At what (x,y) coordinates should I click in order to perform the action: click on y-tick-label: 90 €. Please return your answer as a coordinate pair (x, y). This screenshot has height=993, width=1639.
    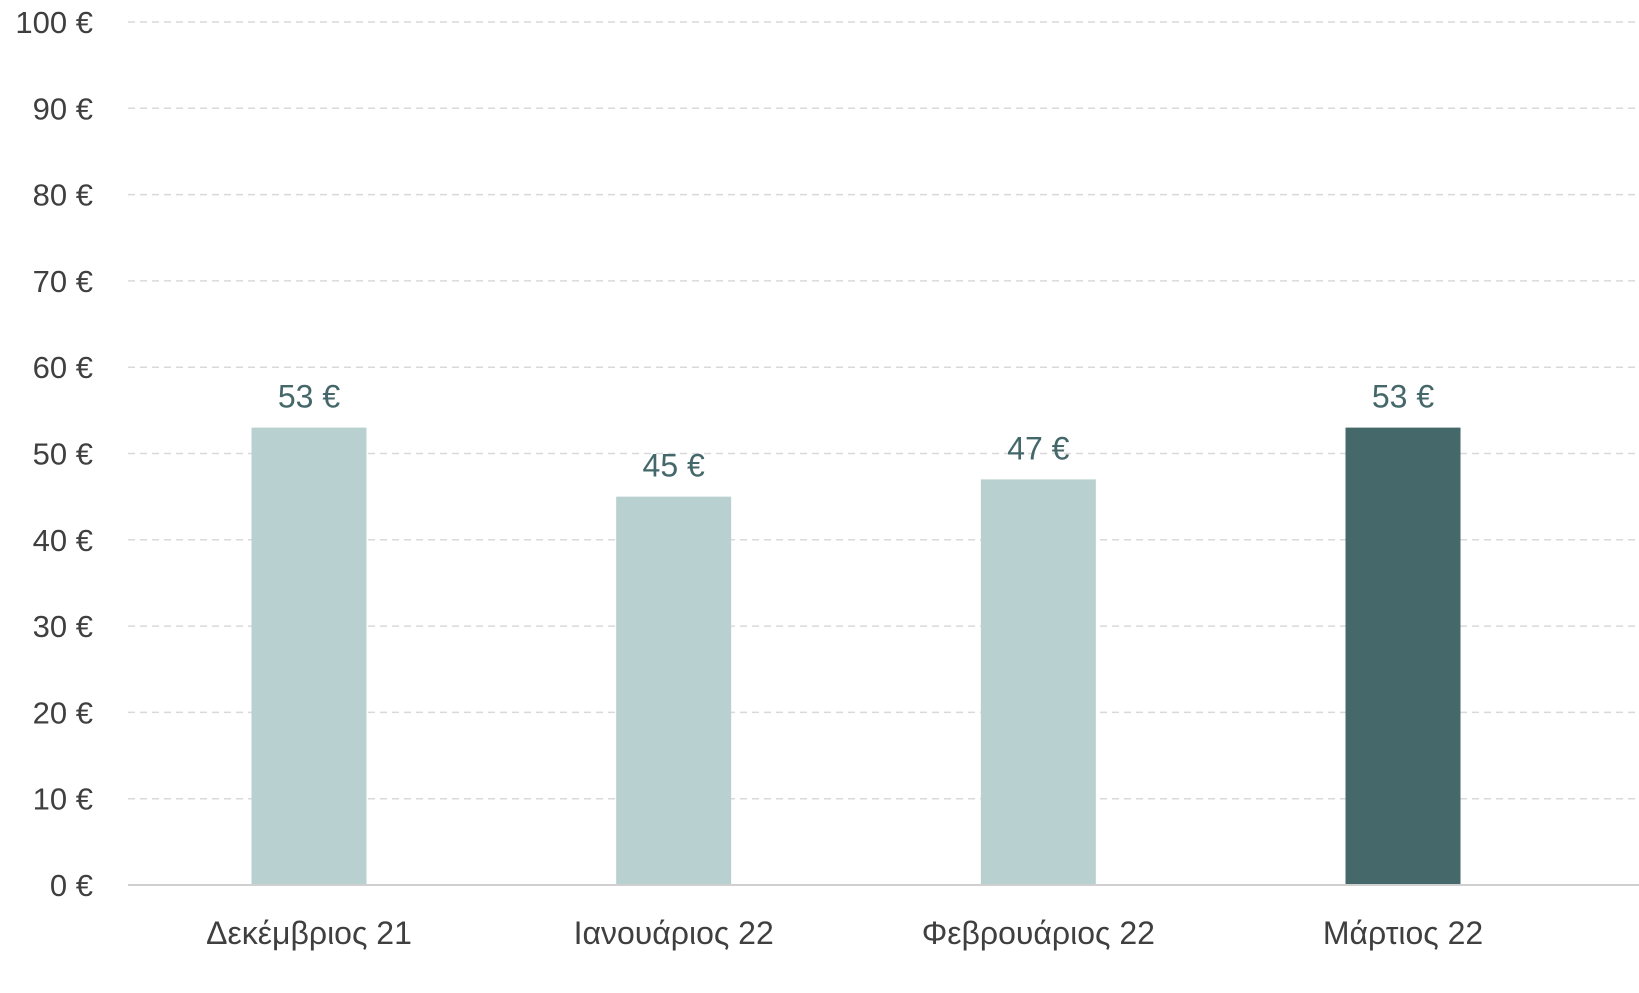
    Looking at the image, I should click on (63, 108).